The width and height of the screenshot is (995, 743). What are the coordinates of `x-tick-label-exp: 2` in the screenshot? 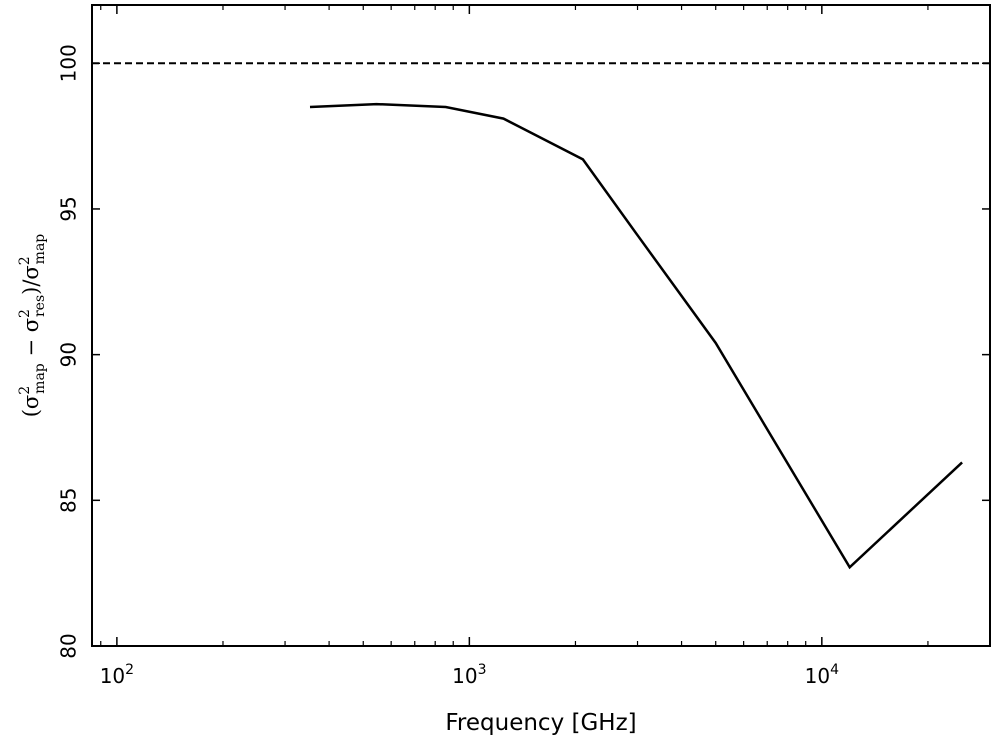 It's located at (129, 670).